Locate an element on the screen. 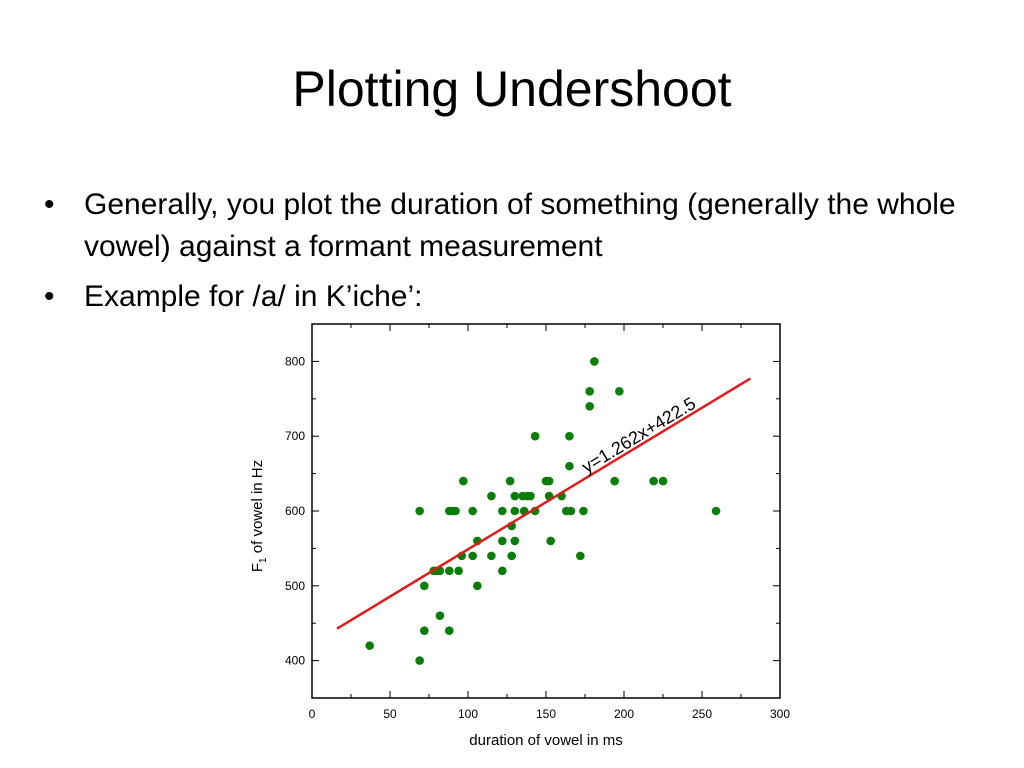 Image resolution: width=1024 pixels, height=768 pixels. slide-title: Plotting Undershoot is located at coordinates (512, 89).